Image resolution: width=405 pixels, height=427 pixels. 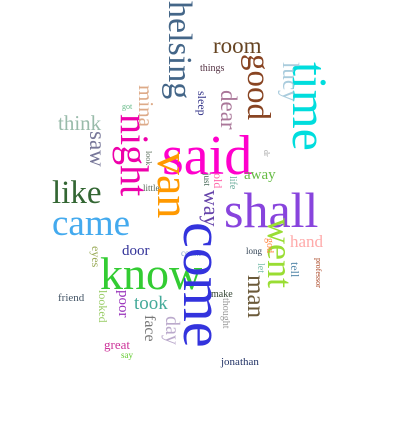 What do you see at coordinates (207, 180) in the screenshot?
I see `word-just: just` at bounding box center [207, 180].